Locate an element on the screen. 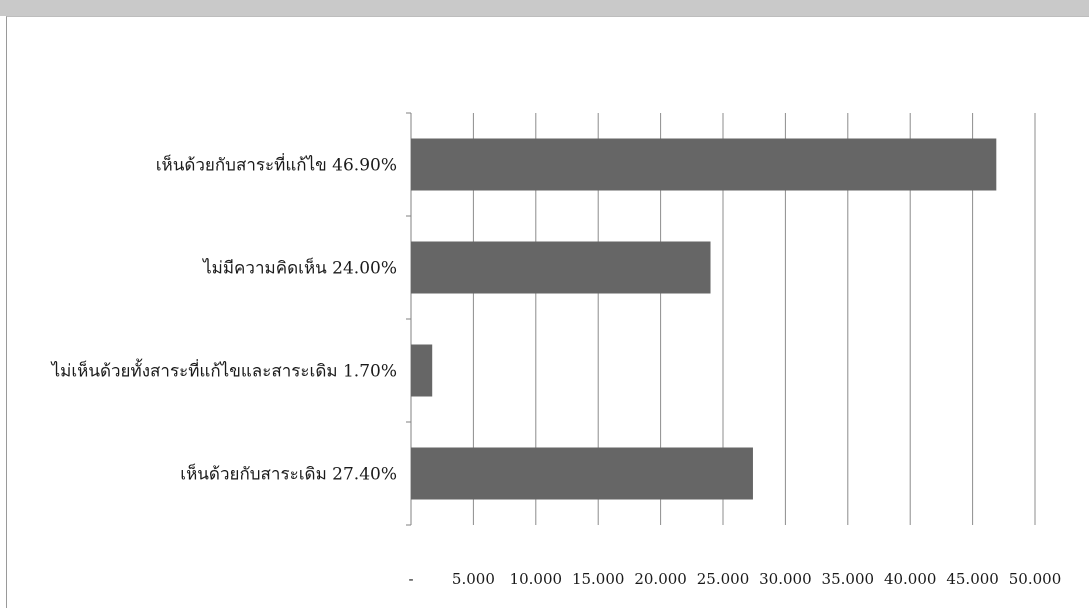  x-tick-label: 50.000 is located at coordinates (1035, 579).